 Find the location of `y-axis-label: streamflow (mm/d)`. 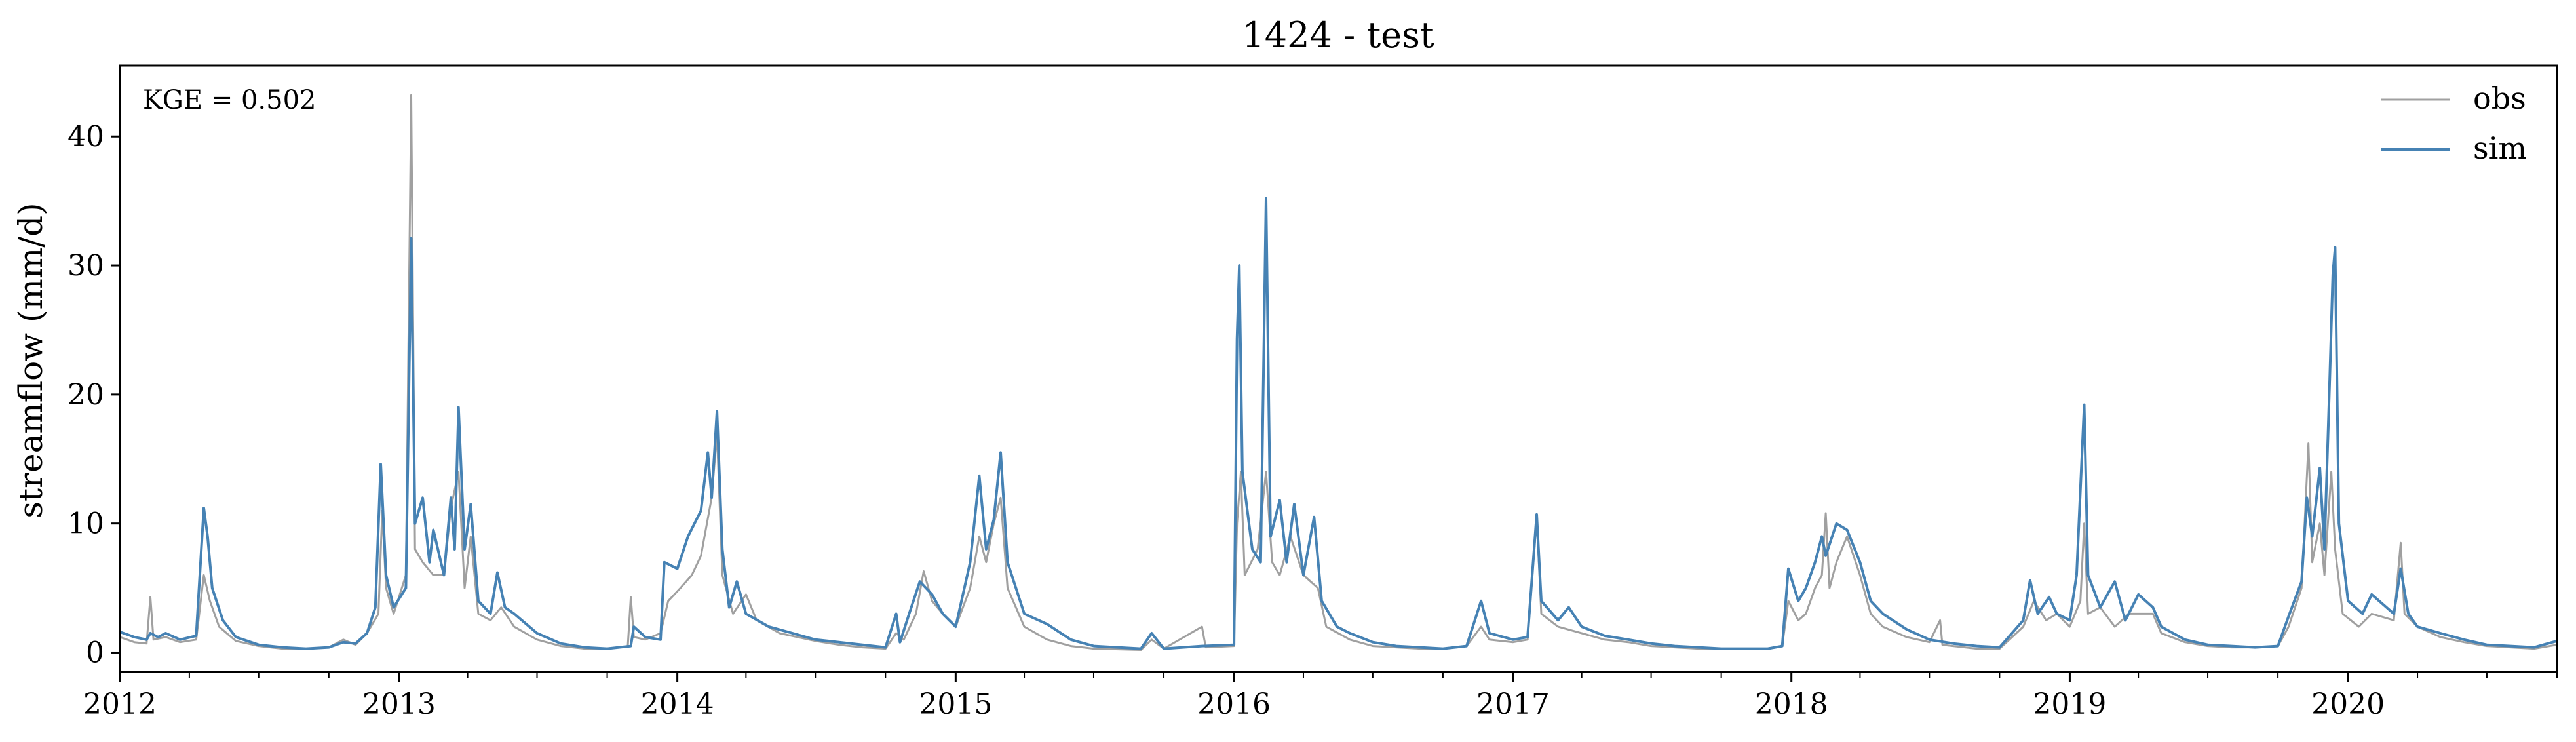

y-axis-label: streamflow (mm/d) is located at coordinates (31, 360).